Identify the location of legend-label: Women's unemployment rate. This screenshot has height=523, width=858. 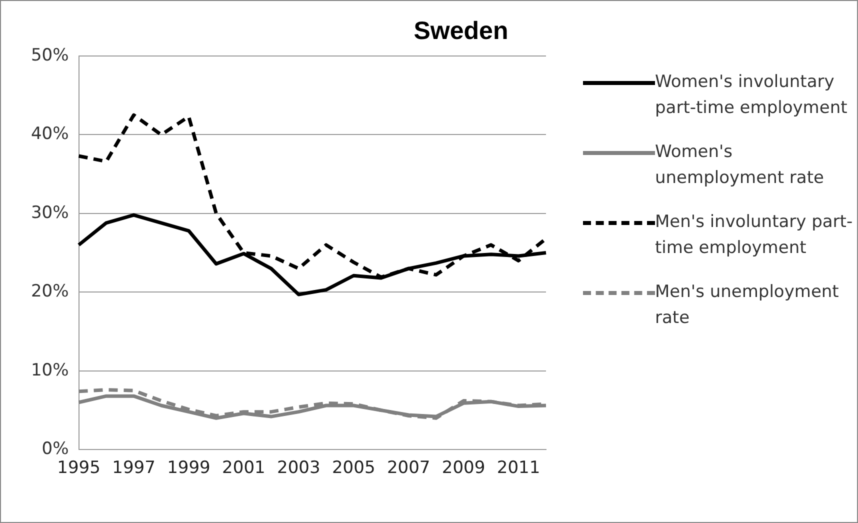
(740, 165).